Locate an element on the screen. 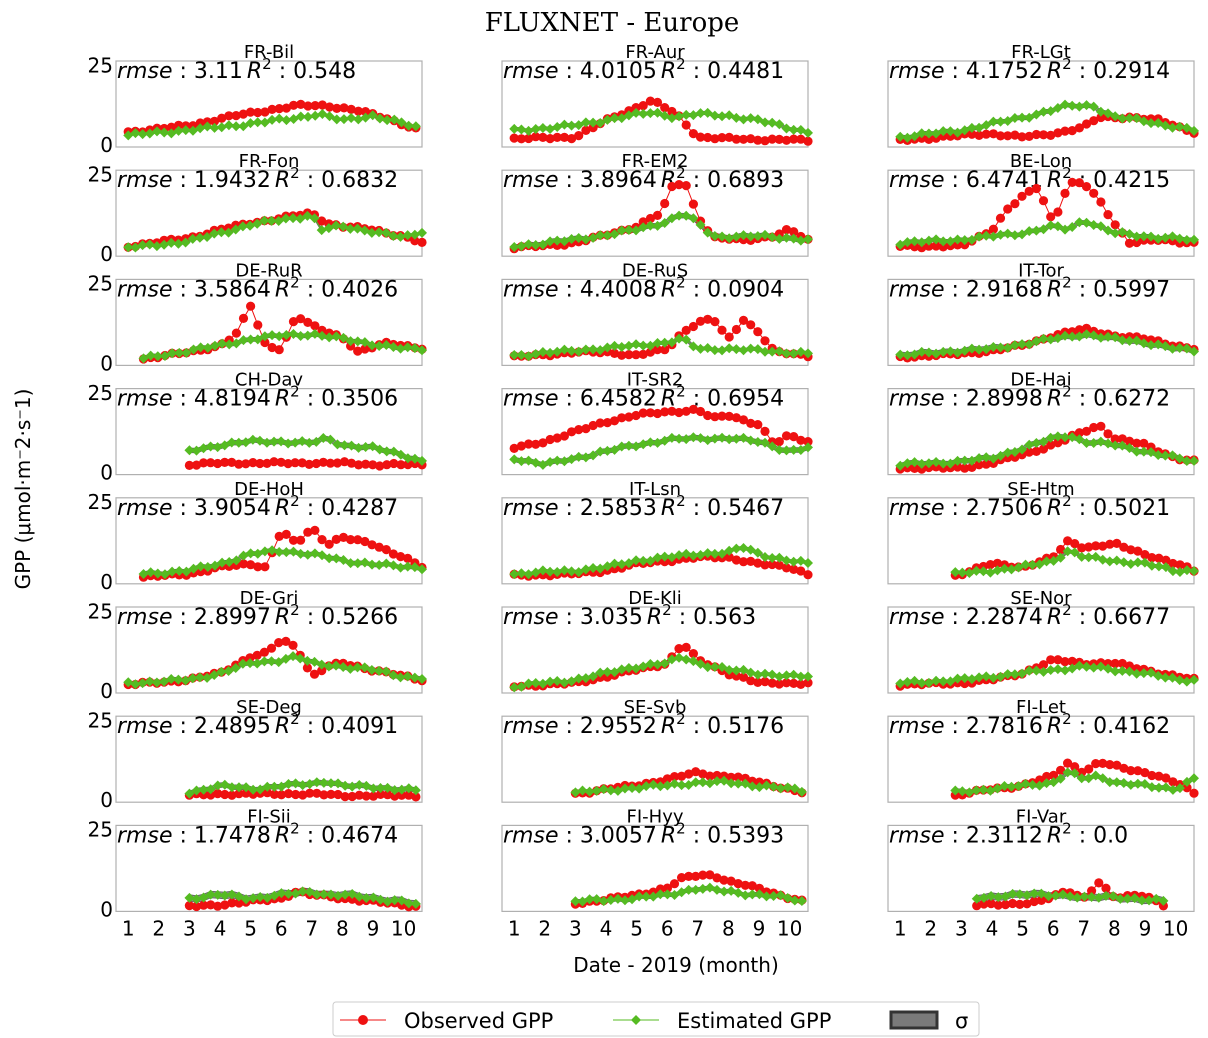 This screenshot has width=1208, height=1038. metric-text: rmse : 3.9054 R2 : 0.4287 is located at coordinates (257, 506).